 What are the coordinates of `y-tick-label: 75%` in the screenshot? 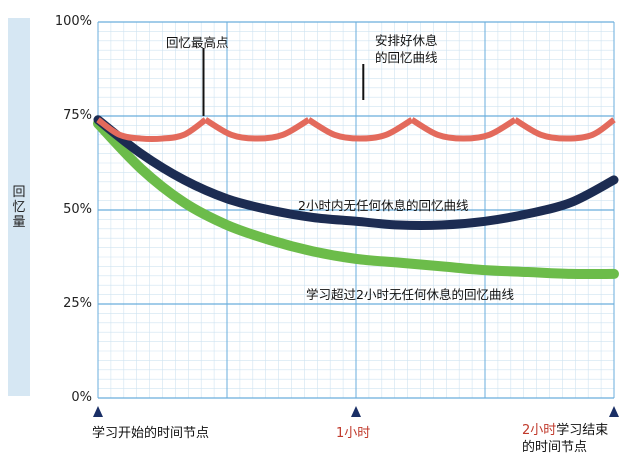 It's located at (77, 115).